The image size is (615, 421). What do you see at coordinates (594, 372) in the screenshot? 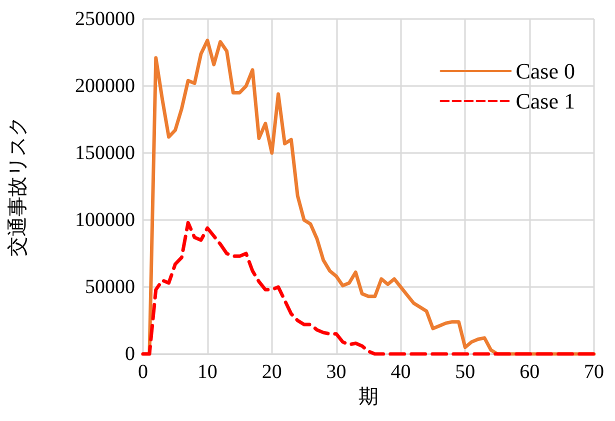
I see `x-tick-label: 70` at bounding box center [594, 372].